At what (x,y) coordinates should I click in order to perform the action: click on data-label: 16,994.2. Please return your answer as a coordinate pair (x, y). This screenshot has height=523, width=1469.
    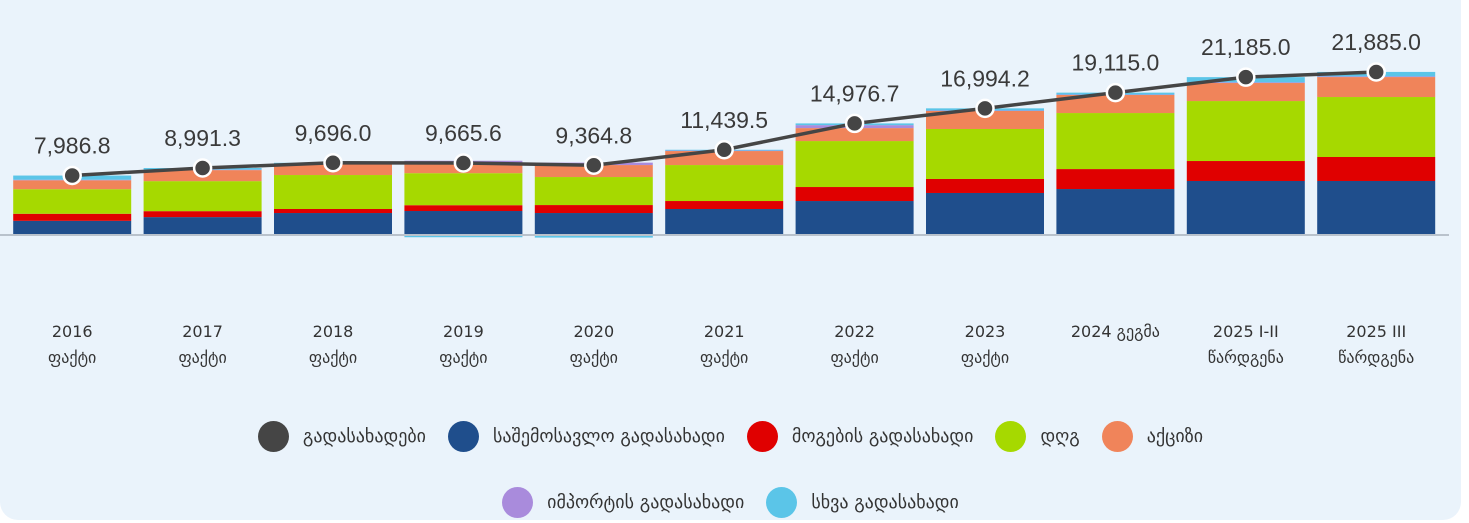
    Looking at the image, I should click on (985, 78).